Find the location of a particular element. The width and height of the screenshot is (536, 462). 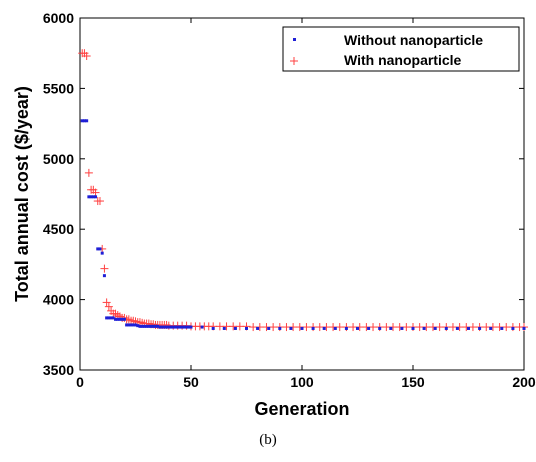

y-tick-label: 3500 is located at coordinates (58, 370).